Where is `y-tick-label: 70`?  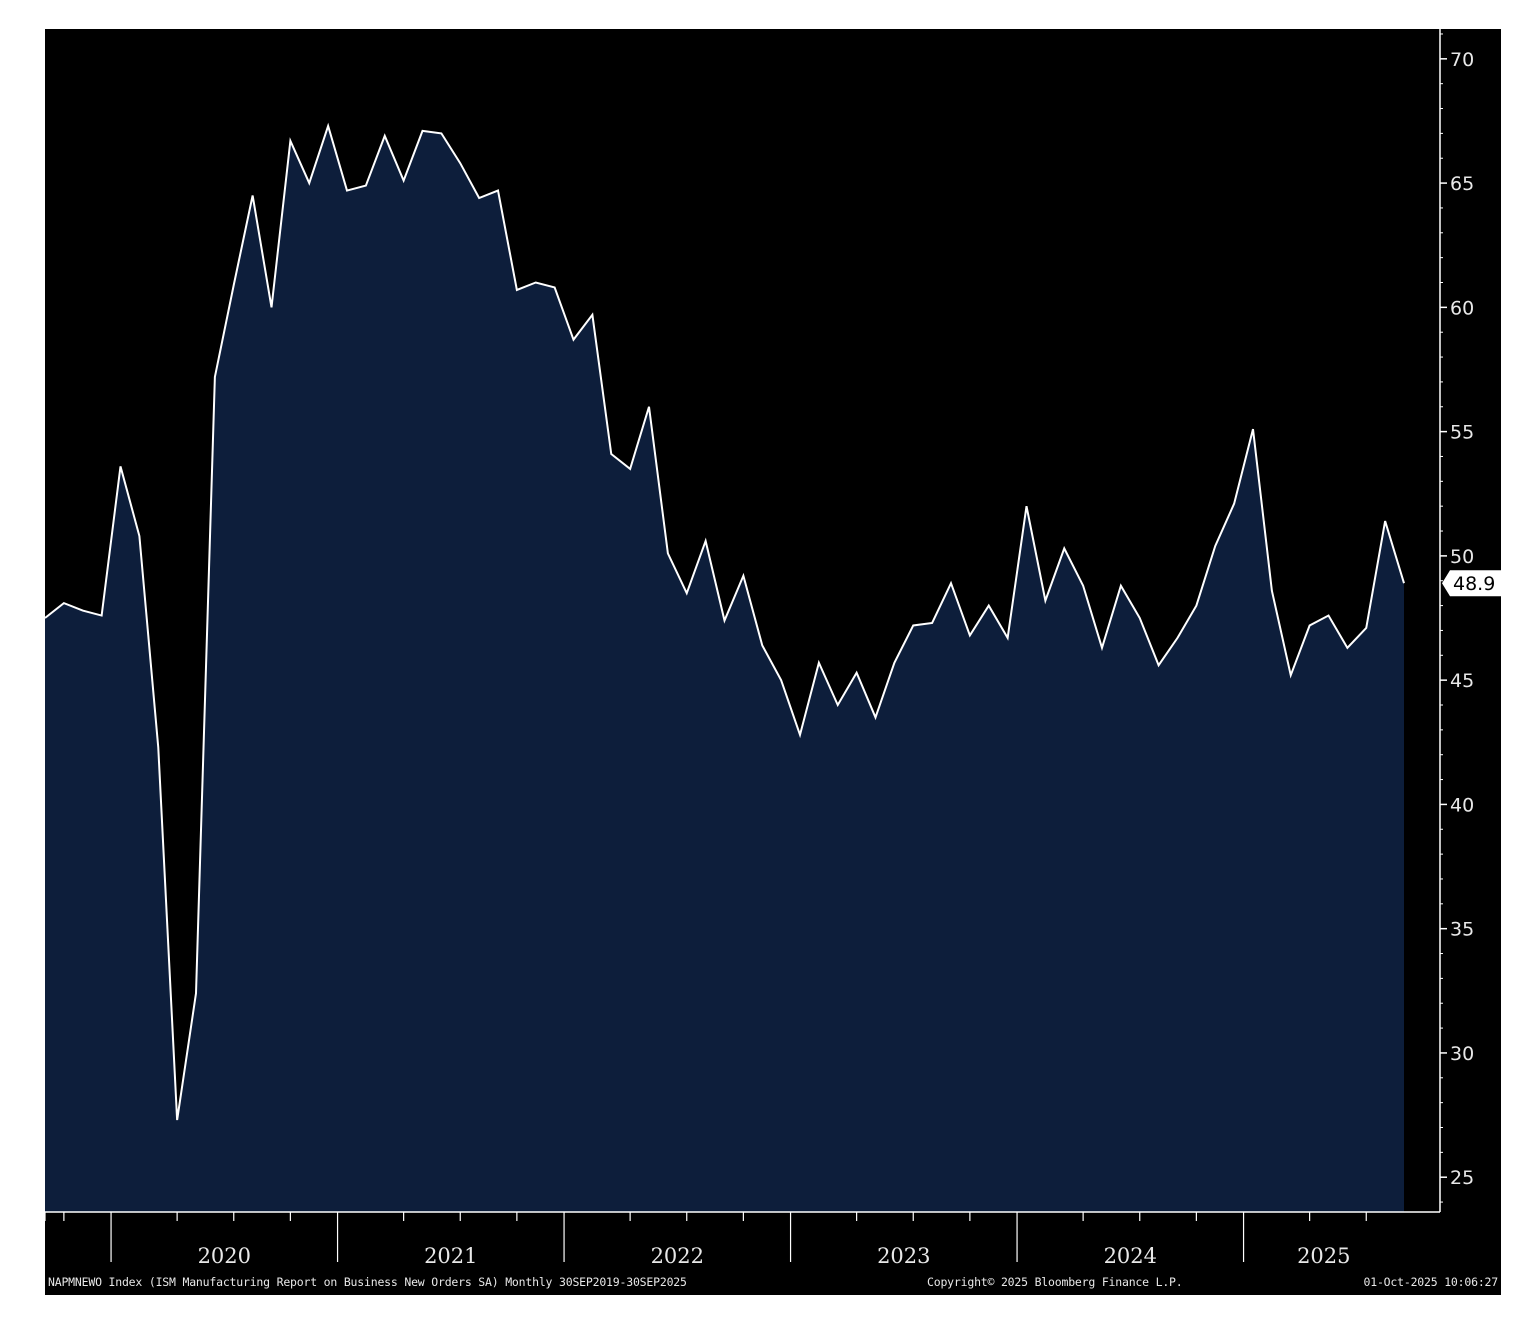 y-tick-label: 70 is located at coordinates (1462, 60).